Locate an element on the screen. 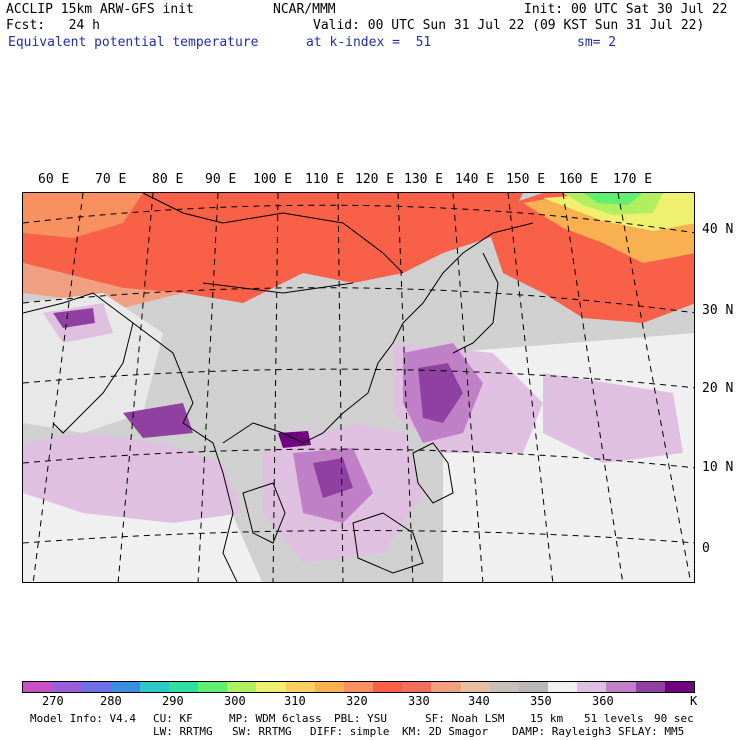  lon-label: 150 E is located at coordinates (526, 179).